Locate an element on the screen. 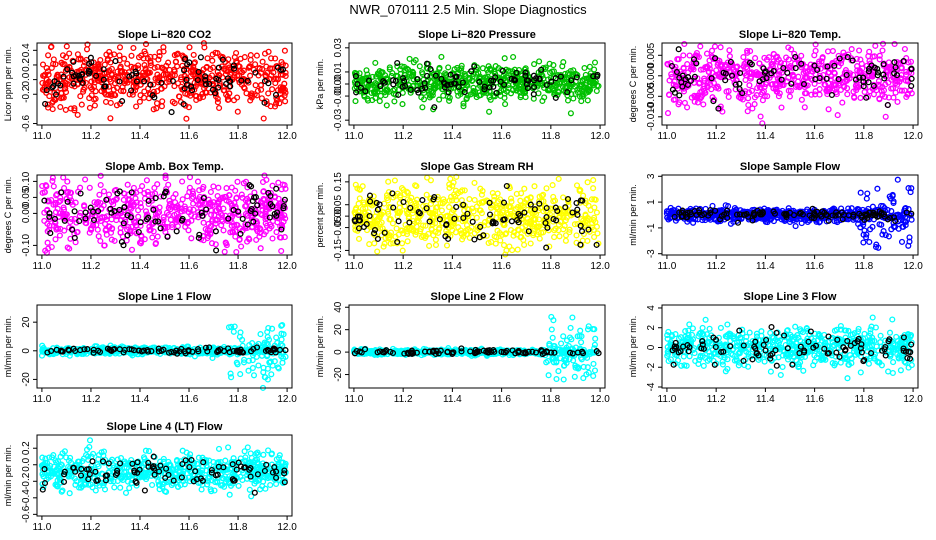 This screenshot has height=540, width=936. panel-title: Slope Gas Stream RH is located at coordinates (476, 167).